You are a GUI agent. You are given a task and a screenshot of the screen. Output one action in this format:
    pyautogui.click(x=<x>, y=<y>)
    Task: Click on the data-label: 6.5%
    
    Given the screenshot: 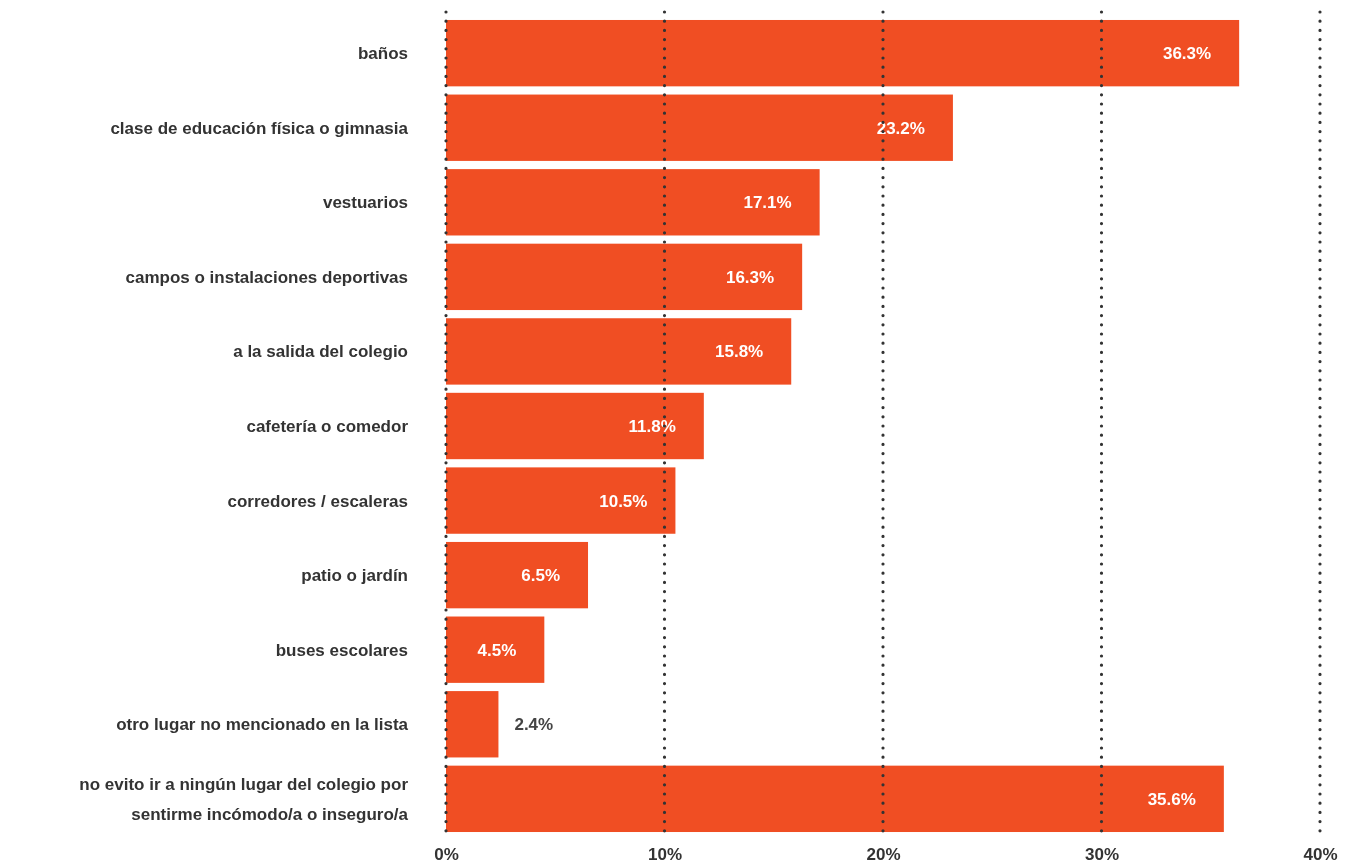 What is the action you would take?
    pyautogui.click(x=541, y=576)
    